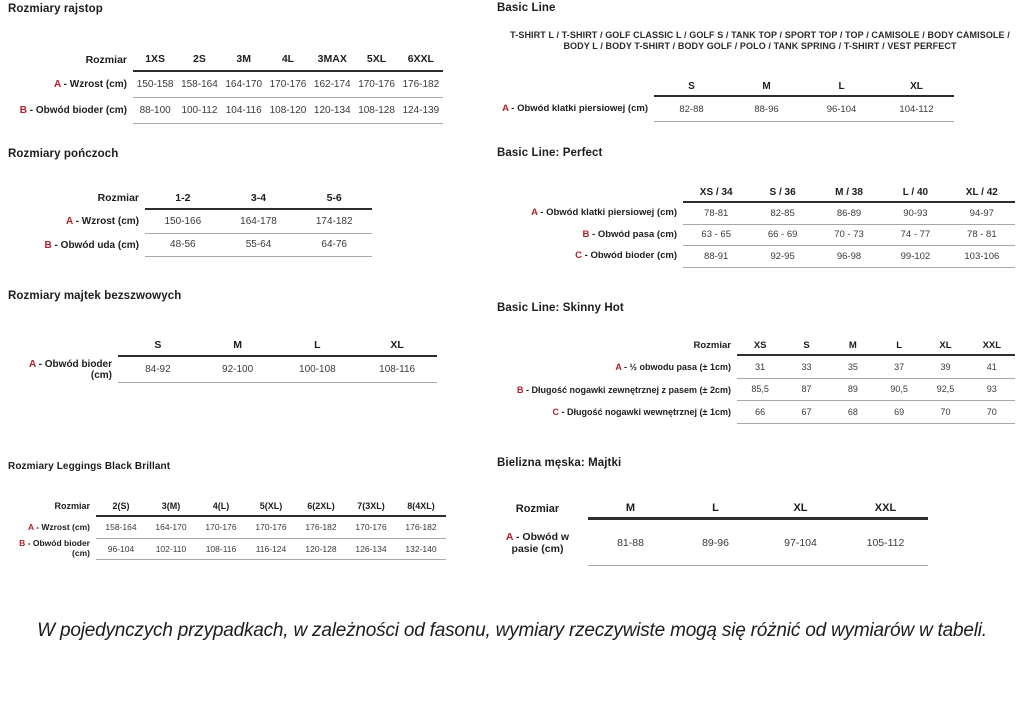 This screenshot has width=1024, height=724. I want to click on row-cells: 88-91 92-95 96-98 99-102 103-106, so click(849, 257).